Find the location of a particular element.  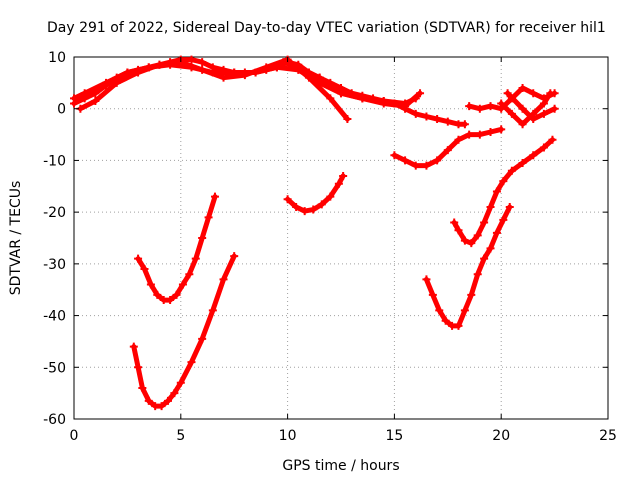

x-tick-label: 5 is located at coordinates (180, 436).